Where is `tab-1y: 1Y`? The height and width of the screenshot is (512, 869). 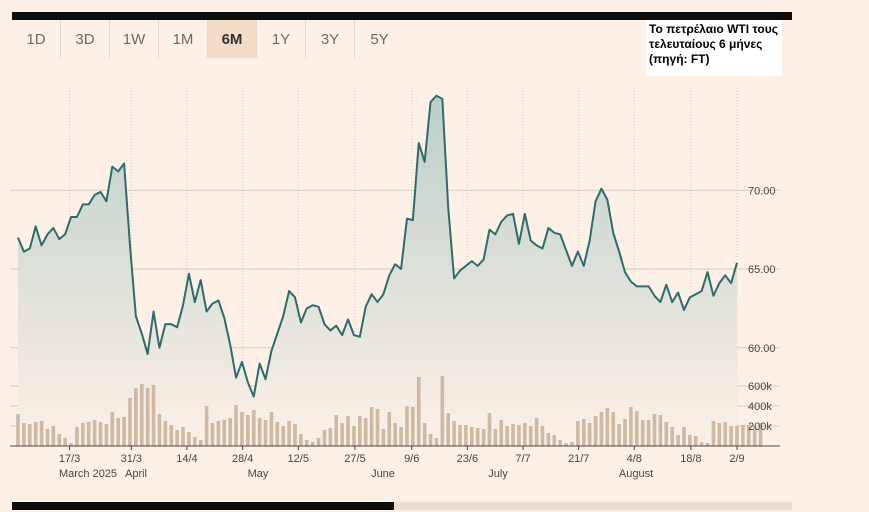
tab-1y: 1Y is located at coordinates (281, 39).